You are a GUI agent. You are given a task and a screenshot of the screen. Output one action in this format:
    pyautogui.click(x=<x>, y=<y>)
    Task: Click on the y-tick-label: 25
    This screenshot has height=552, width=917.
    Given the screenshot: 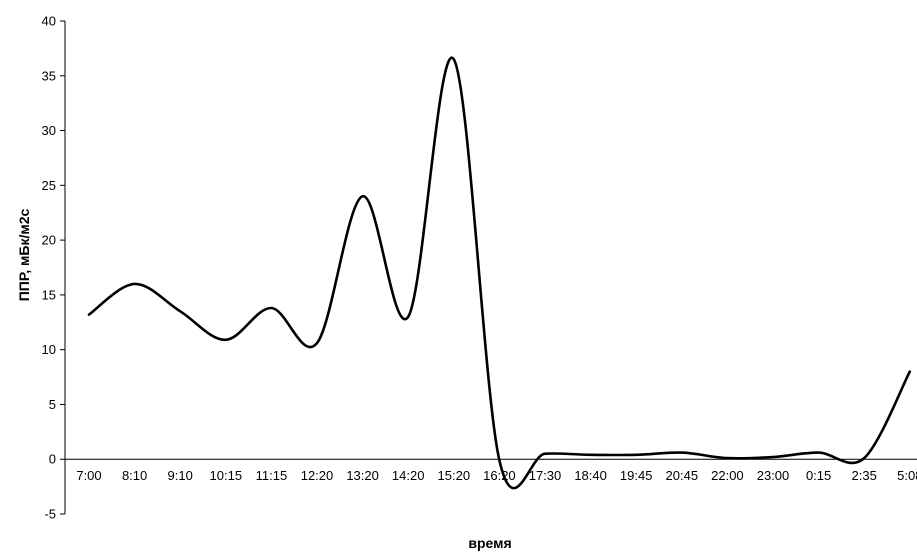 What is the action you would take?
    pyautogui.click(x=49, y=185)
    